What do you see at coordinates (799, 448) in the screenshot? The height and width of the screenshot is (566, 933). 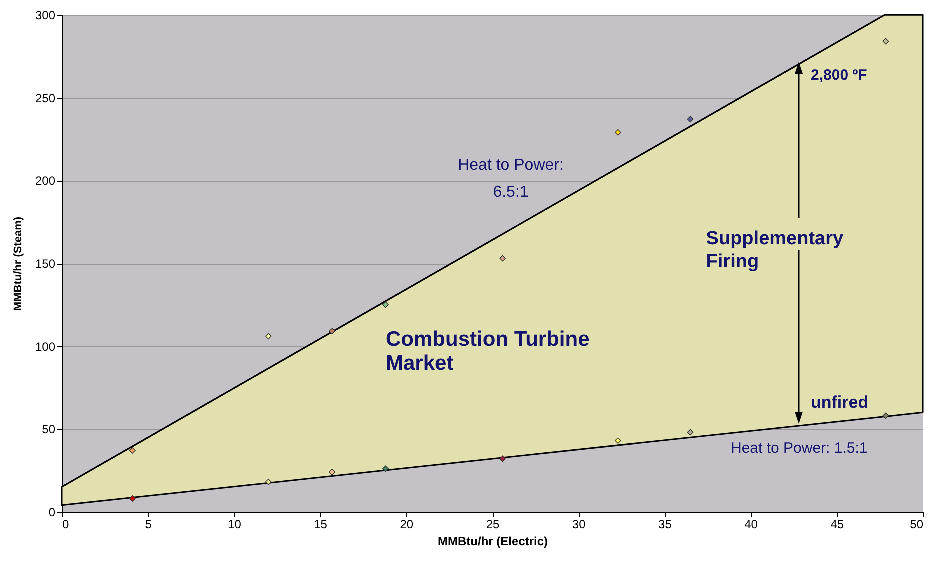 I see `annotation: Heat to Power: 1.5:1` at bounding box center [799, 448].